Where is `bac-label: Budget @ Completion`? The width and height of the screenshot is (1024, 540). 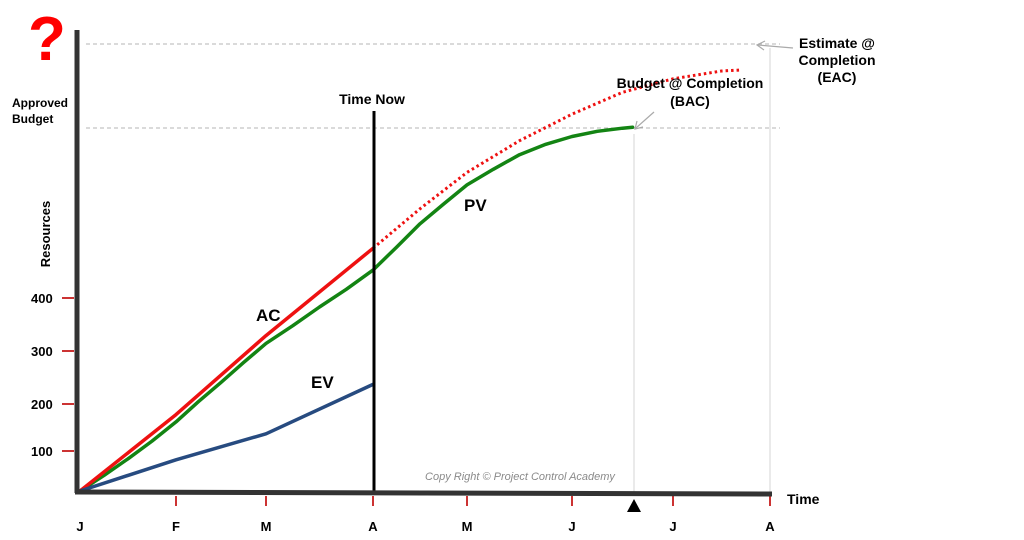 bac-label: Budget @ Completion is located at coordinates (690, 83).